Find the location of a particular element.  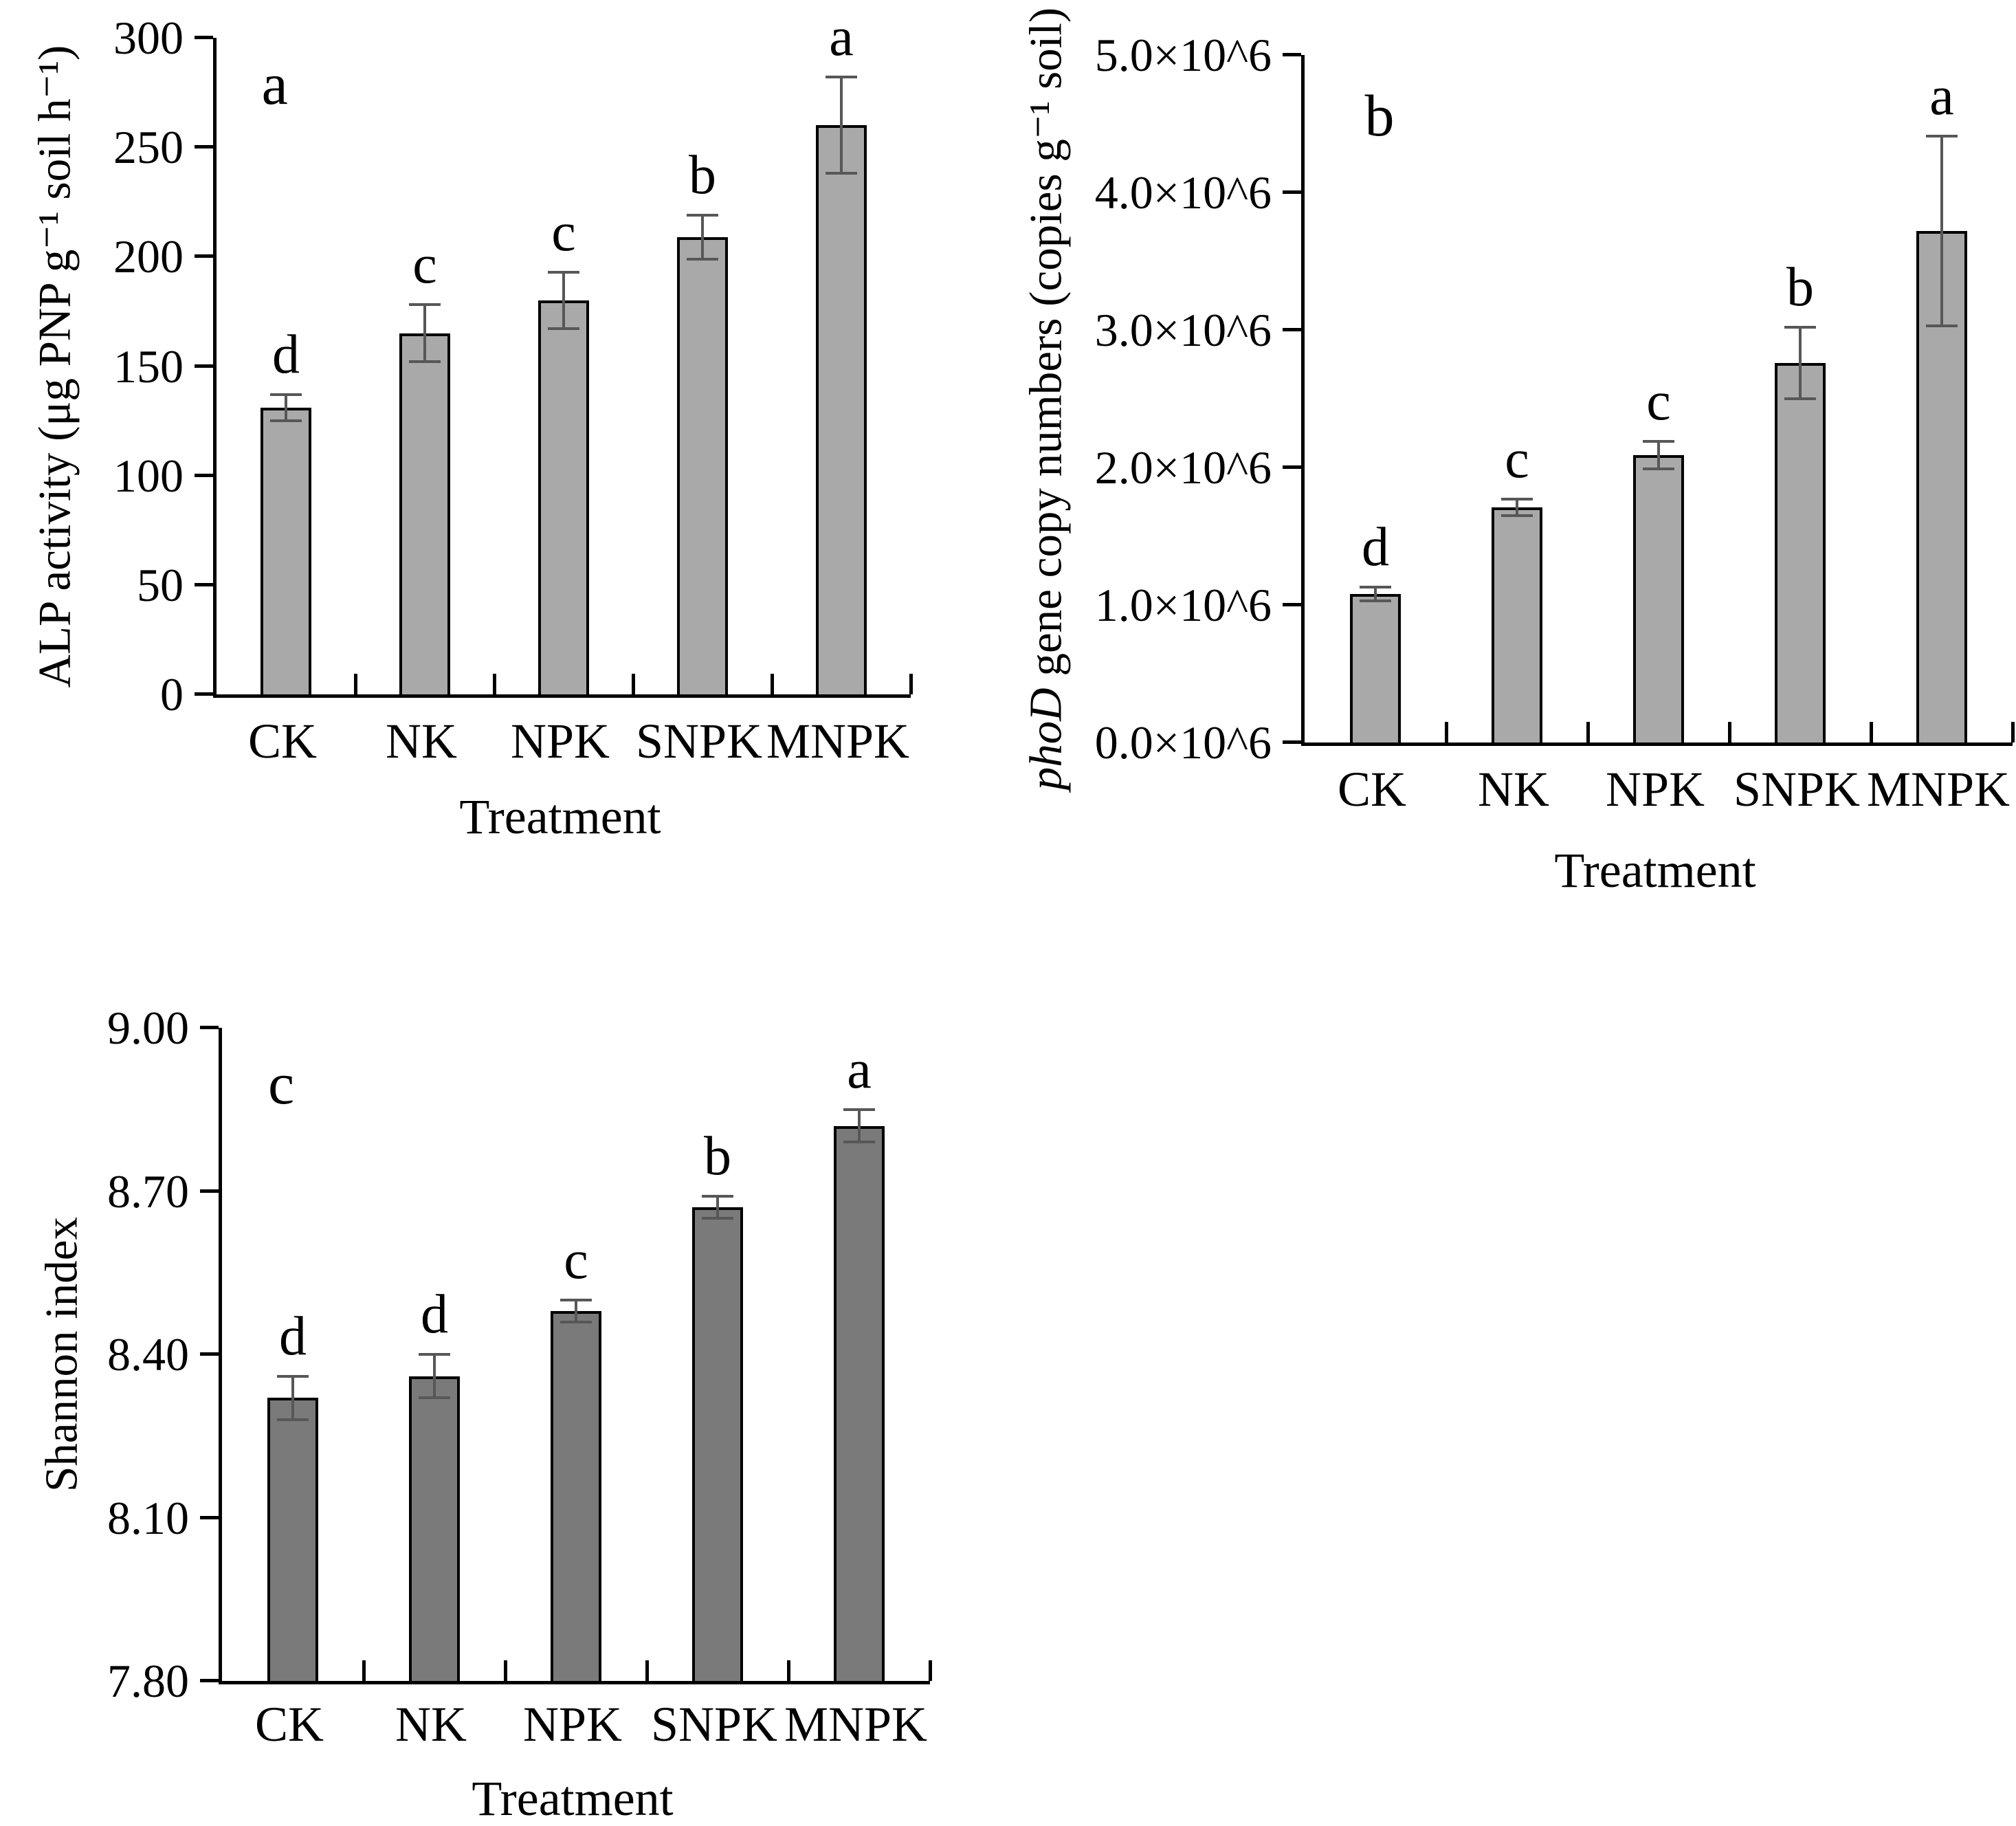

y-axis-tick-label: 2.0×10^6 is located at coordinates (1183, 467).